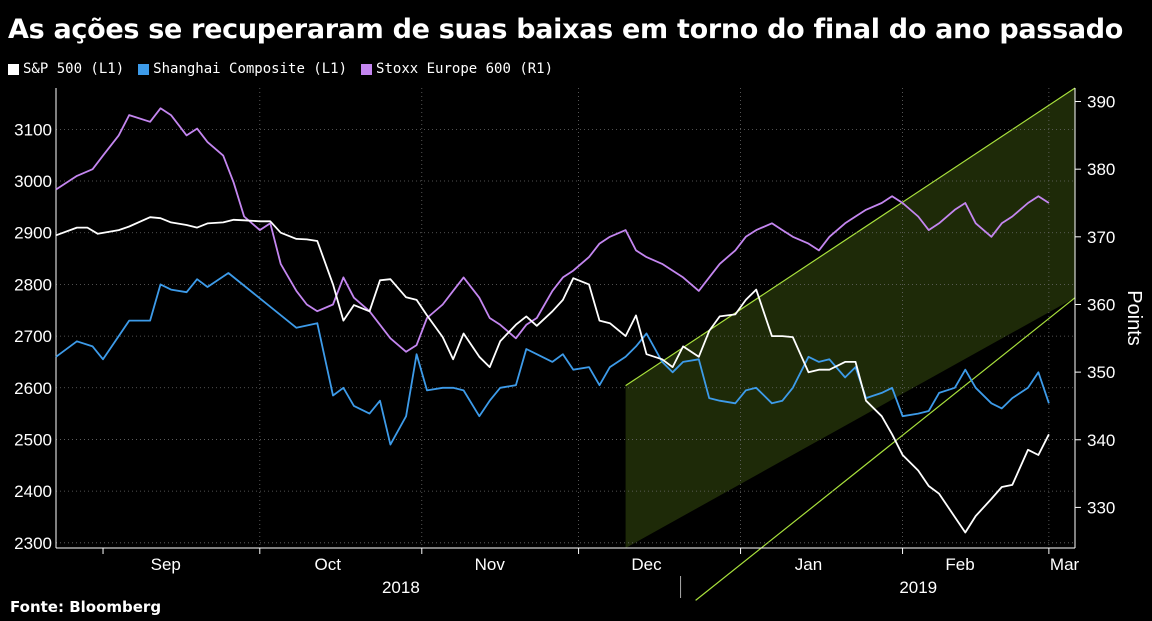 The width and height of the screenshot is (1152, 621). Describe the element at coordinates (74, 69) in the screenshot. I see `legend-label-sp500: S&P 500 (L1)` at that location.